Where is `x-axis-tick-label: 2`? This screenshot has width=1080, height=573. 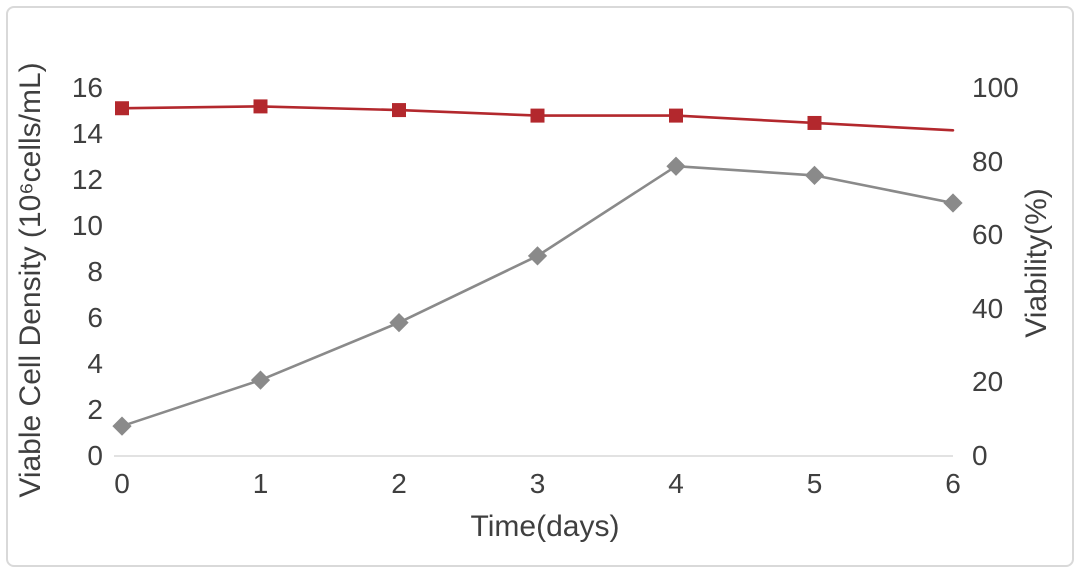
x-axis-tick-label: 2 is located at coordinates (399, 483).